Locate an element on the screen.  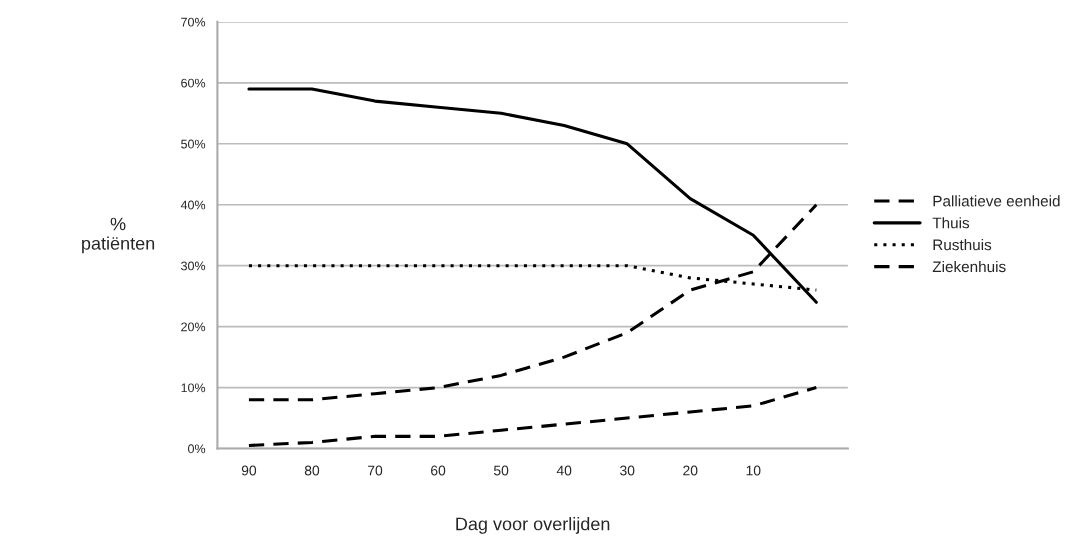
y-tick-label: 40% is located at coordinates (193, 205).